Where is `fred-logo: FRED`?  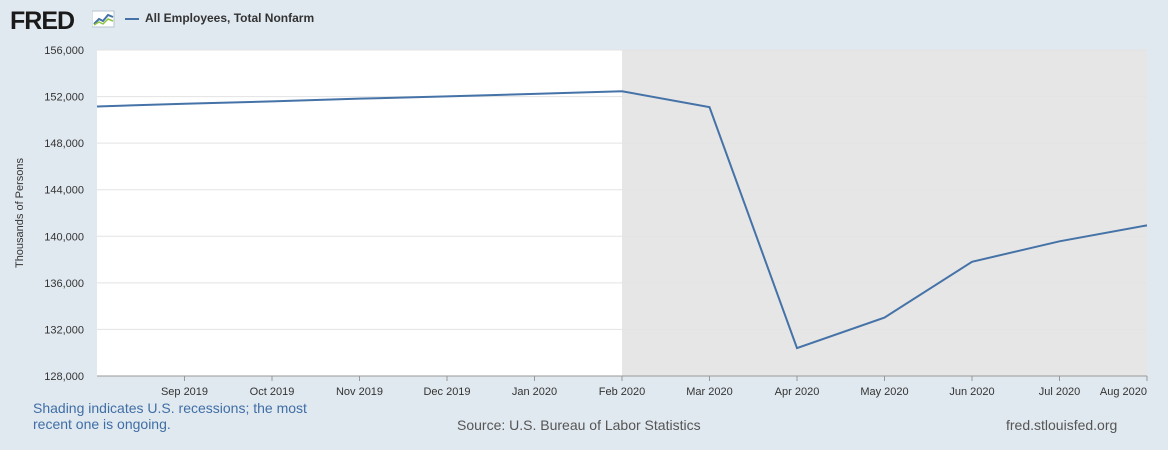 fred-logo: FRED is located at coordinates (42, 21).